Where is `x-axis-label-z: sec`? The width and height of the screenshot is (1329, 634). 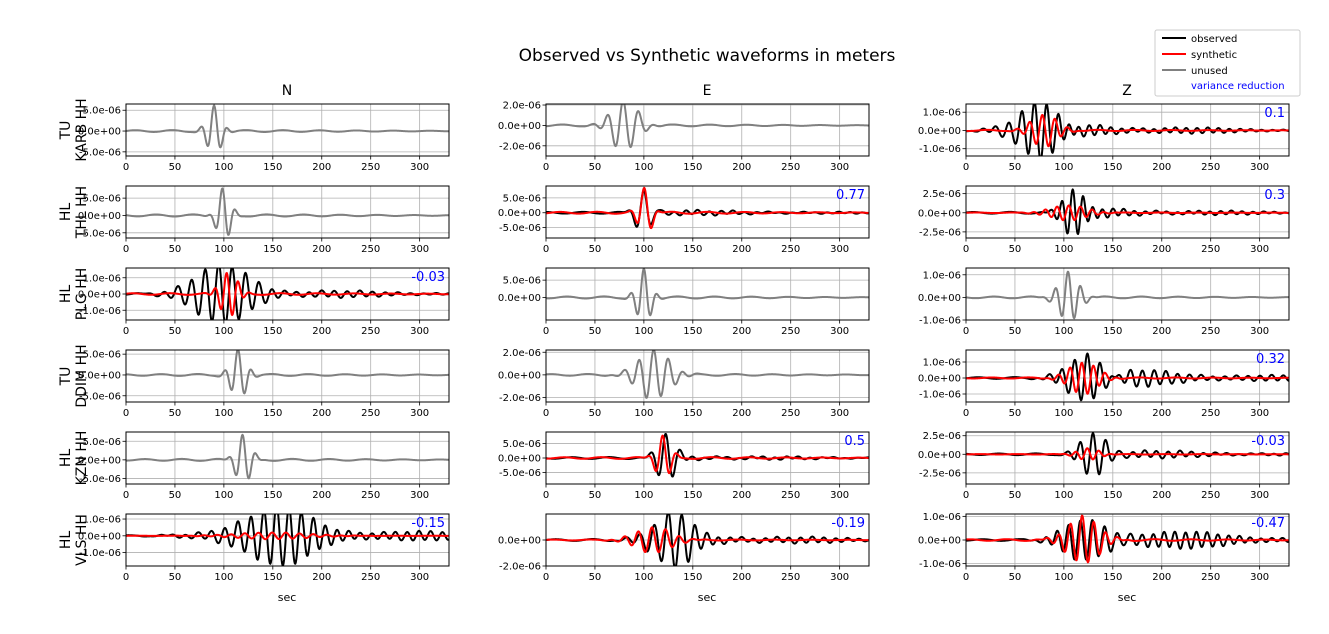 x-axis-label-z: sec is located at coordinates (1127, 597).